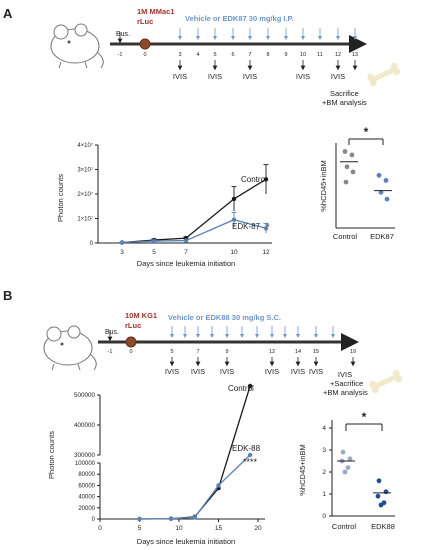 The width and height of the screenshot is (433, 550). What do you see at coordinates (302, 469) in the screenshot?
I see `y-label-dot-b: %hCD45+inBM` at bounding box center [302, 469].